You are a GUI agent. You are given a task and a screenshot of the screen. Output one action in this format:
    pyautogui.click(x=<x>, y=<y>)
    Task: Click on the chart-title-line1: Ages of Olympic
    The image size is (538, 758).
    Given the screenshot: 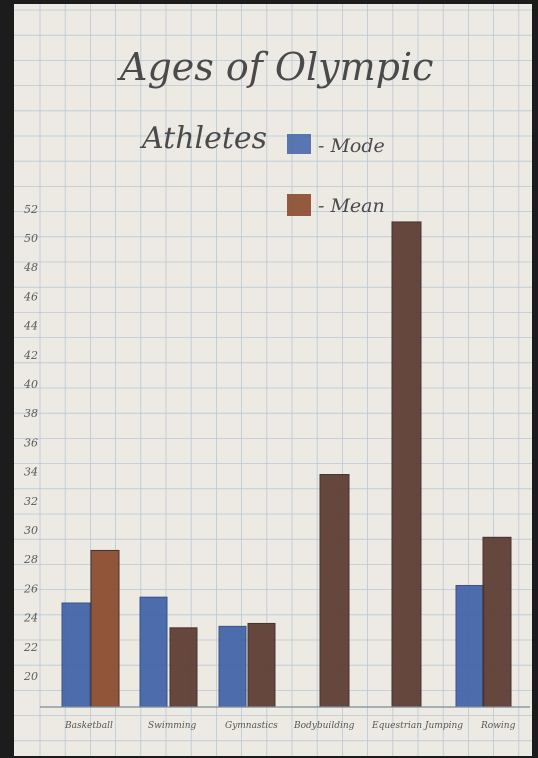 What is the action you would take?
    pyautogui.click(x=275, y=67)
    